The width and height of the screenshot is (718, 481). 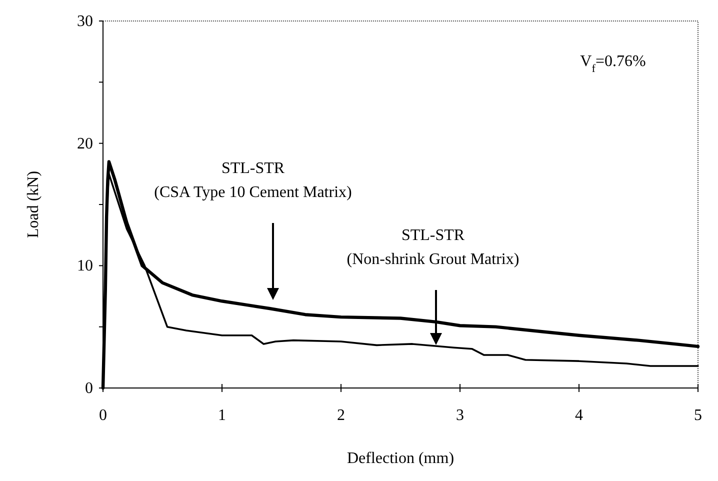 What do you see at coordinates (460, 415) in the screenshot?
I see `x-tick-label: 3` at bounding box center [460, 415].